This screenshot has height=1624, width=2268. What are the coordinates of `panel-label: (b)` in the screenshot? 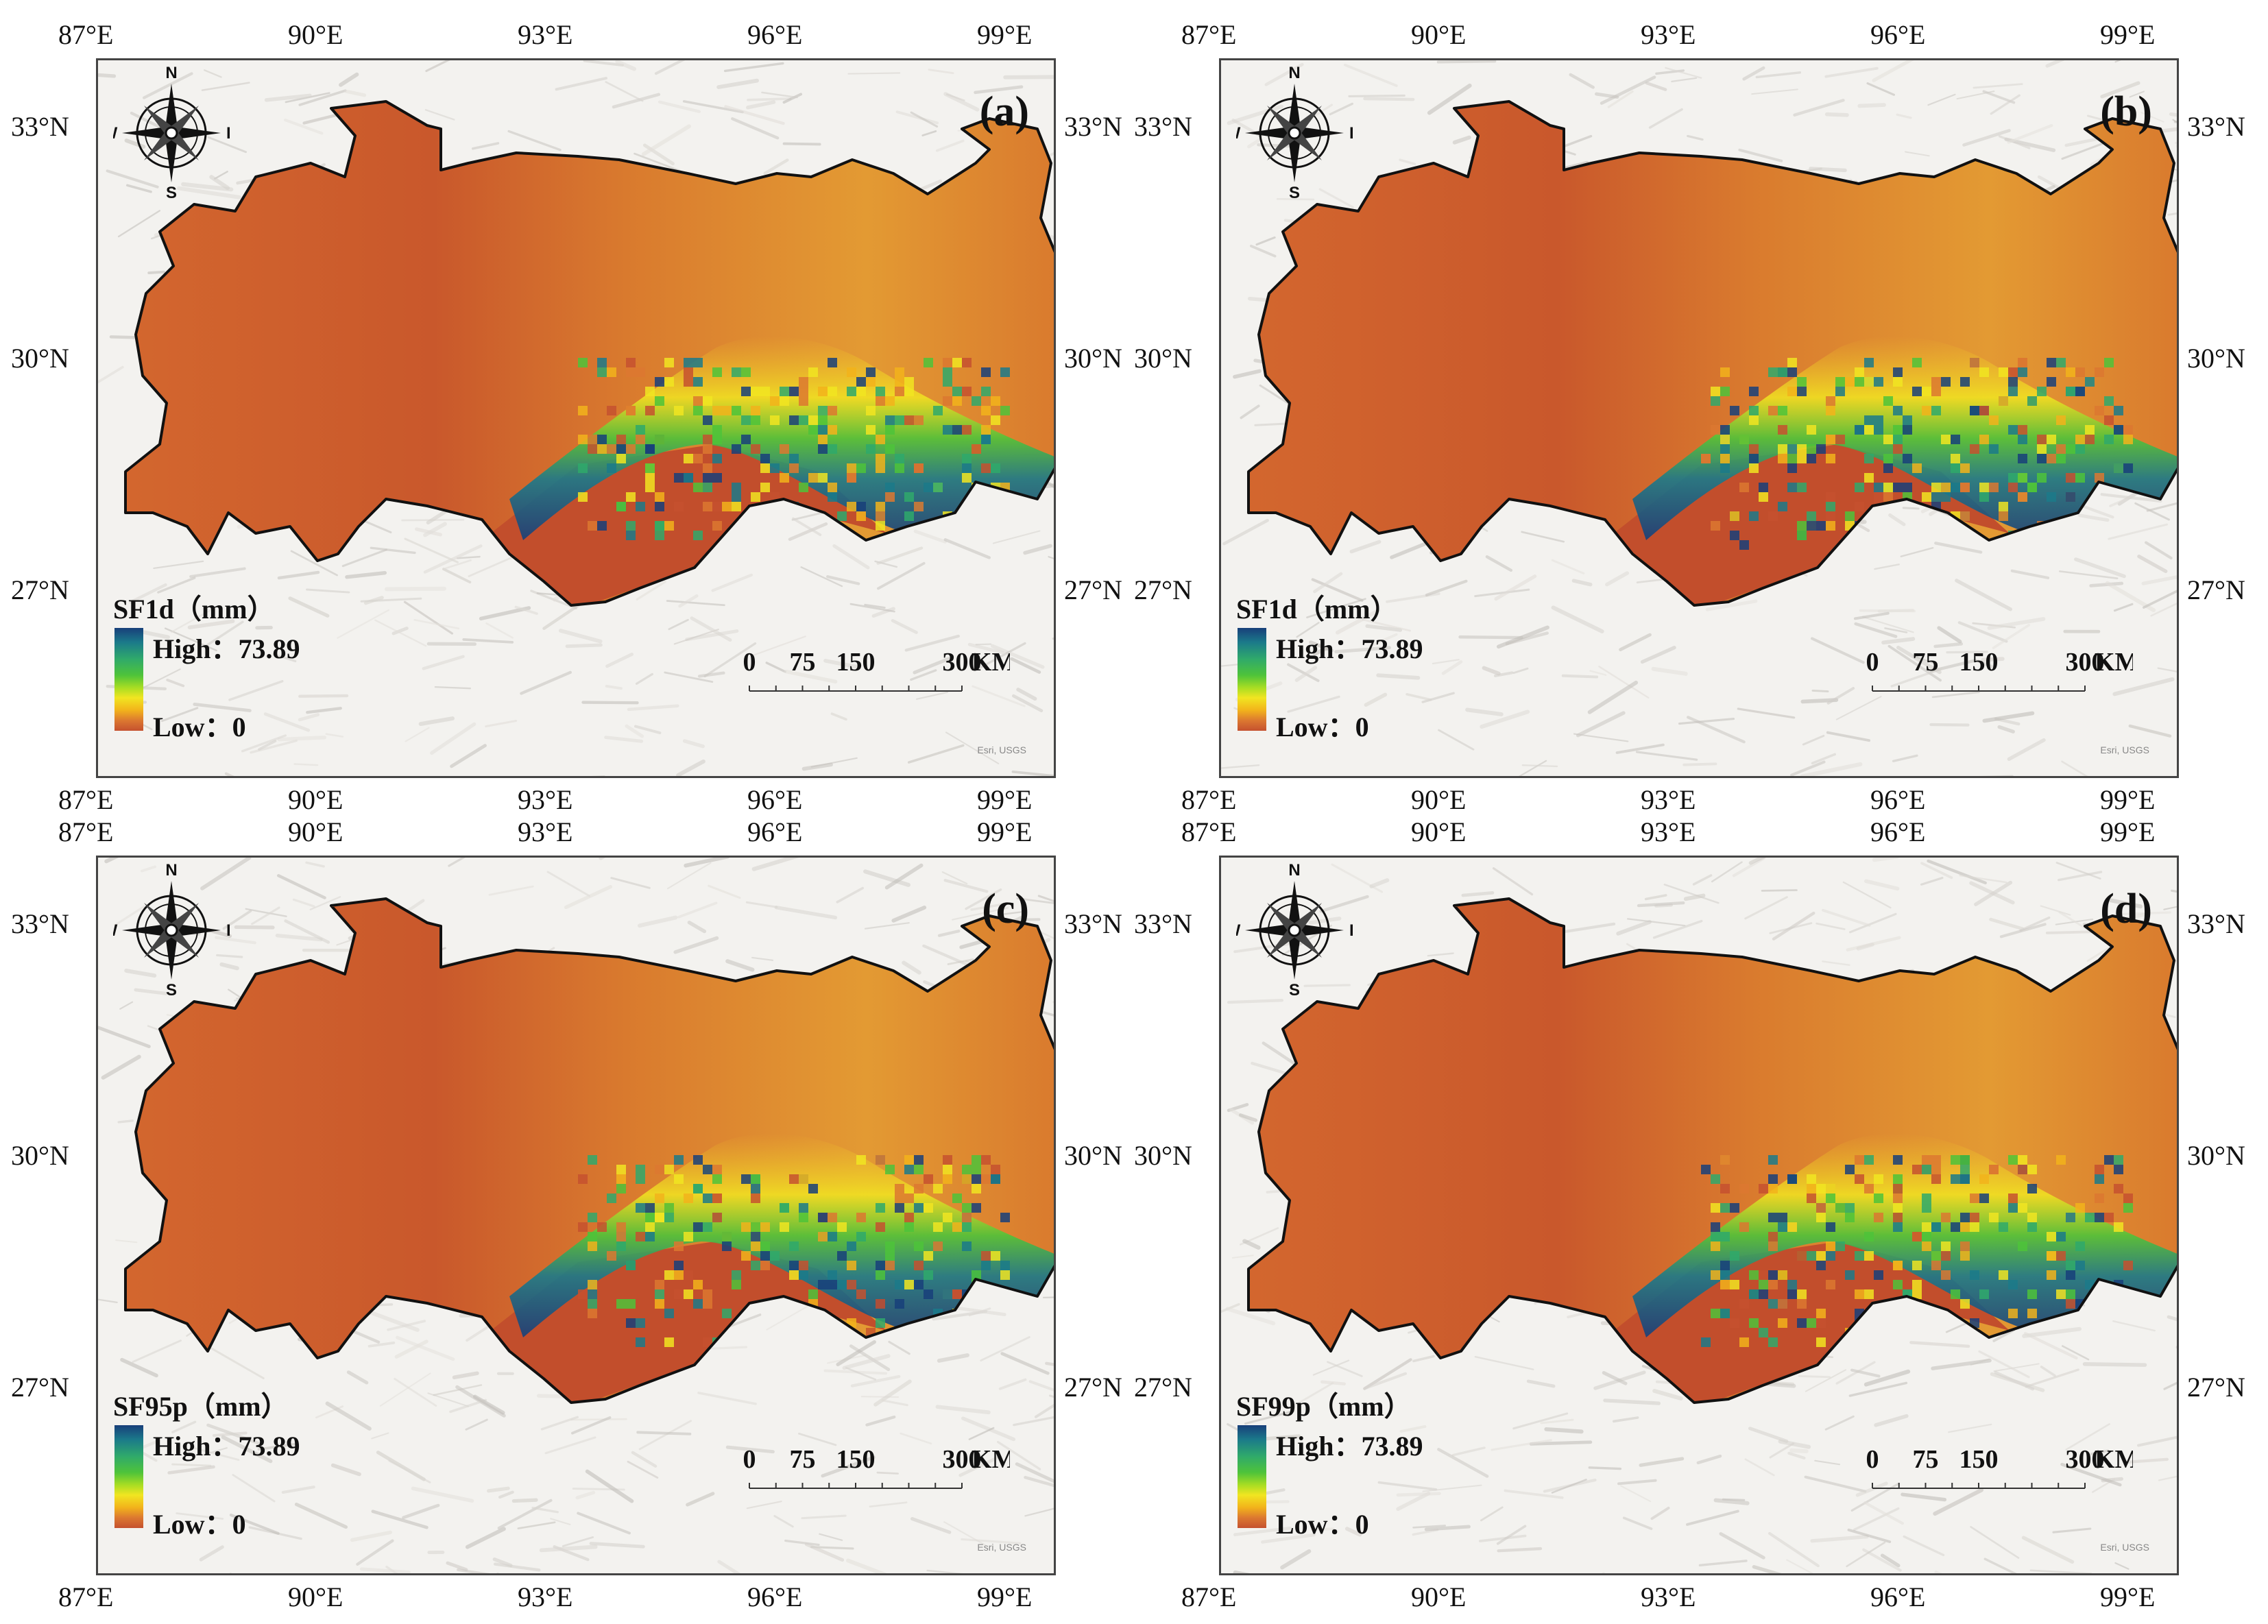 It's located at (2126, 111).